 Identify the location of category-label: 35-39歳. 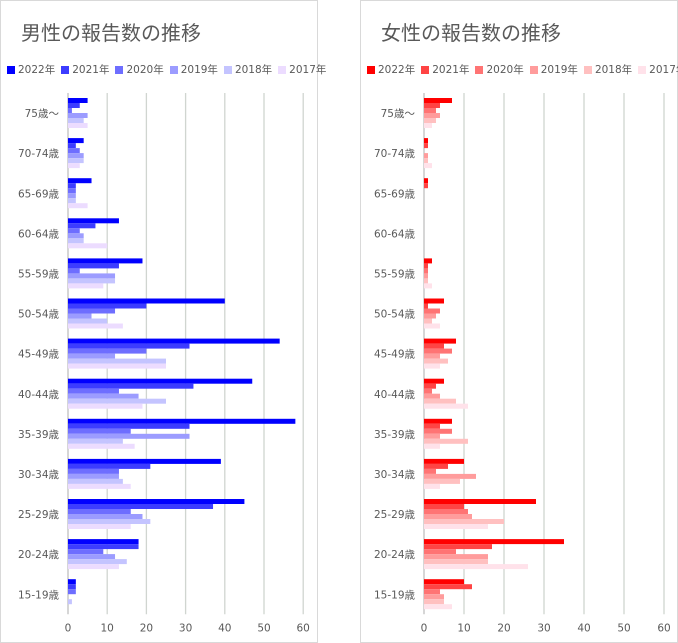
(395, 435).